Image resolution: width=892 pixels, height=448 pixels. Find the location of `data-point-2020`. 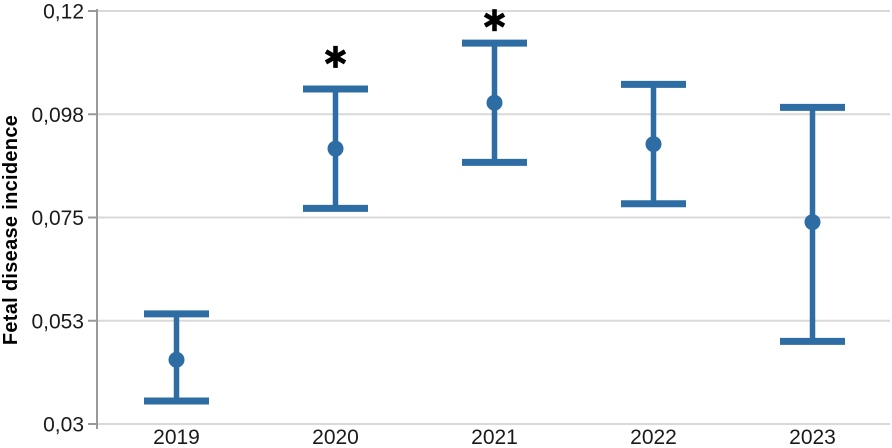

data-point-2020 is located at coordinates (335, 148).